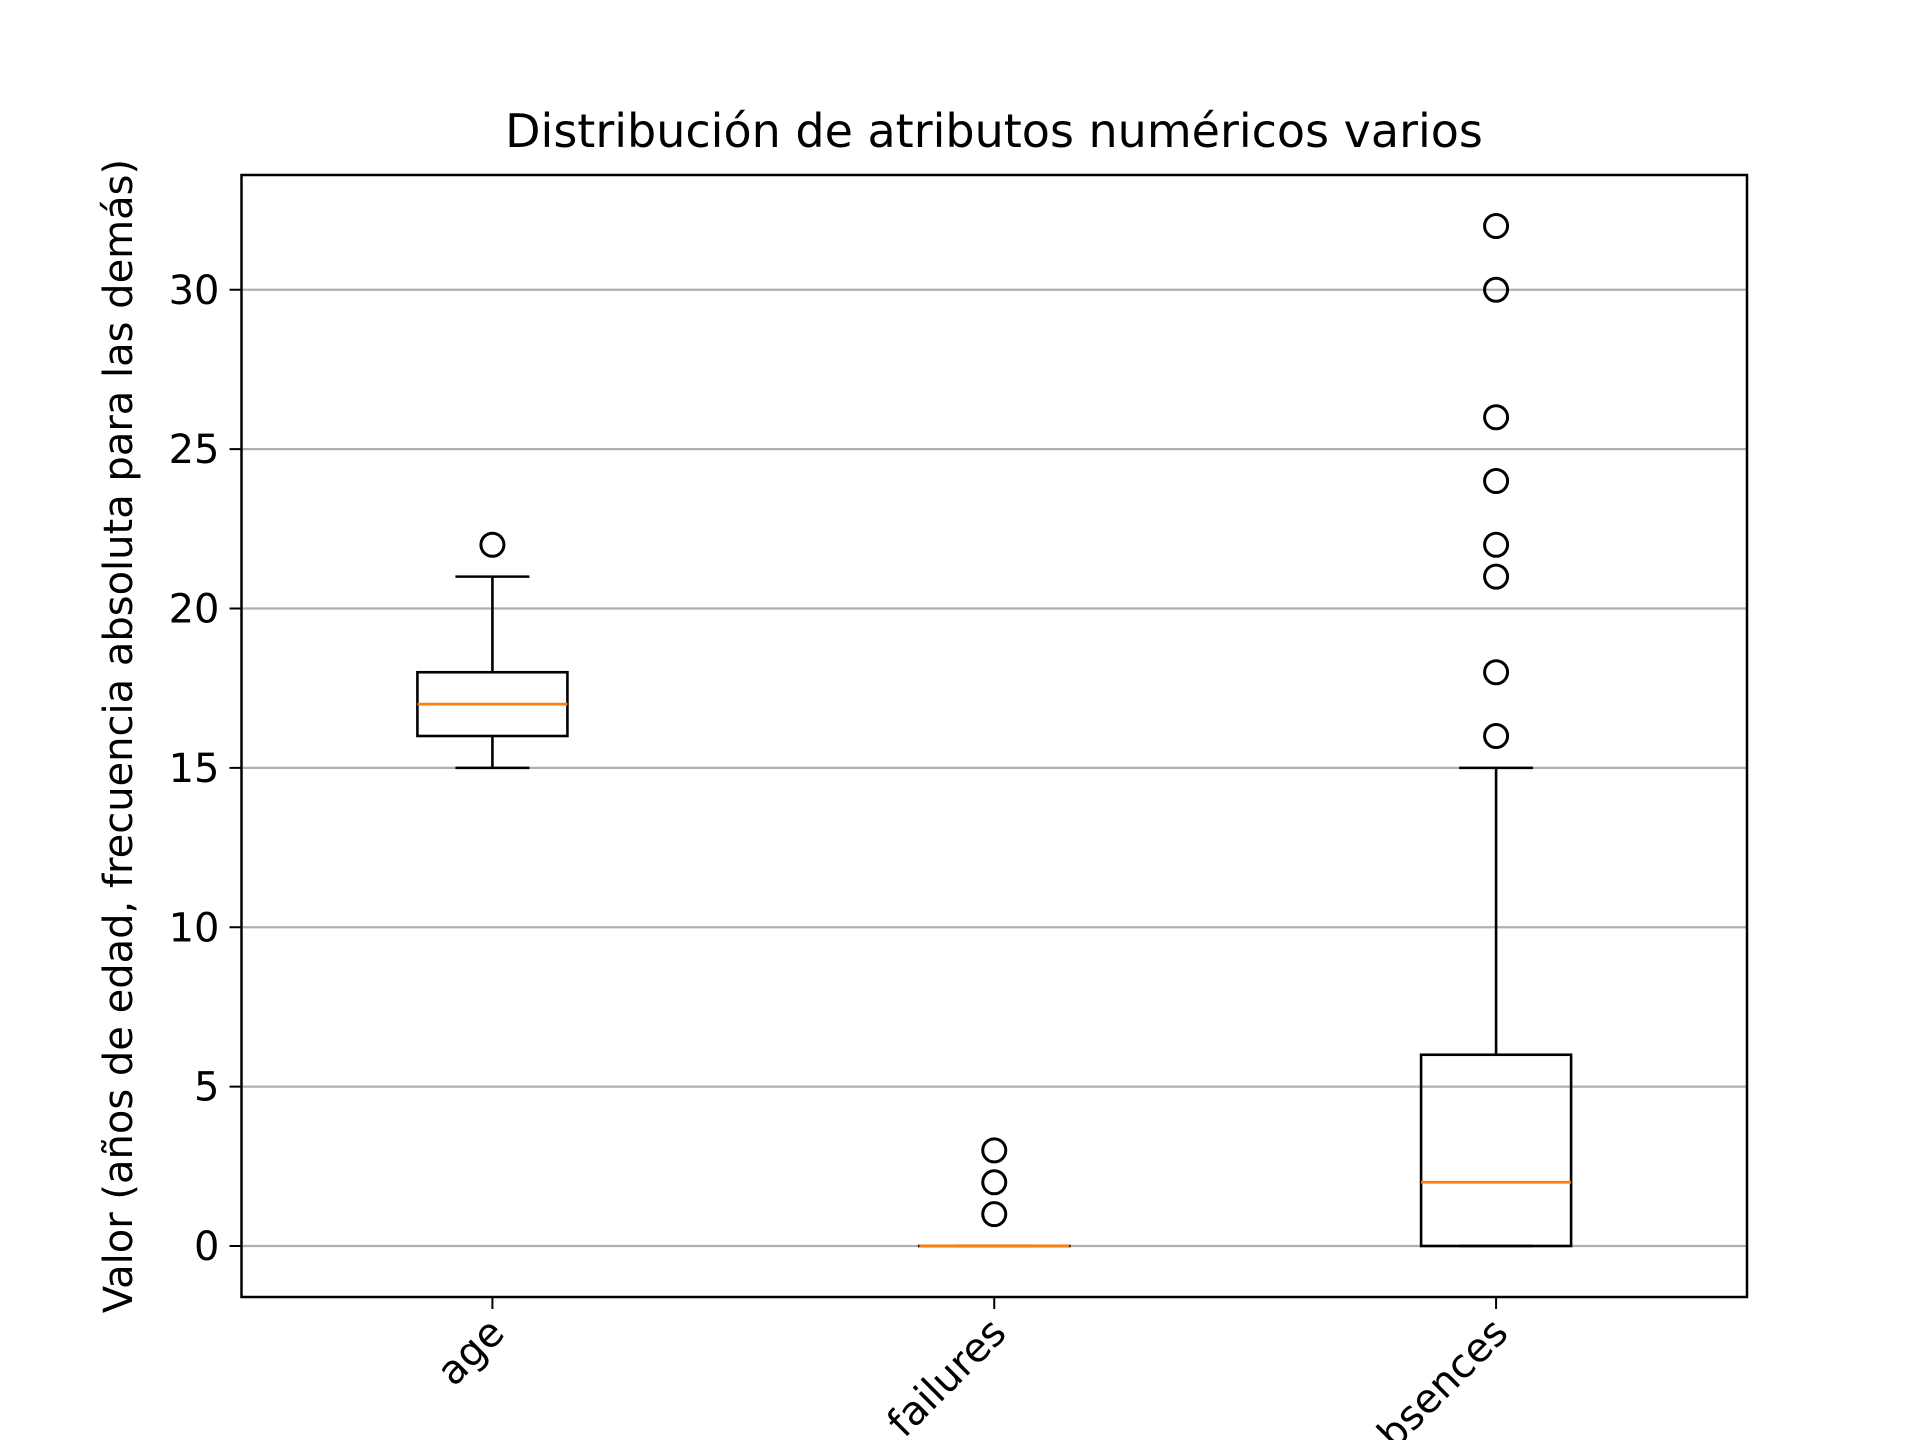 Image resolution: width=1920 pixels, height=1440 pixels. I want to click on box-absences, so click(1496, 730).